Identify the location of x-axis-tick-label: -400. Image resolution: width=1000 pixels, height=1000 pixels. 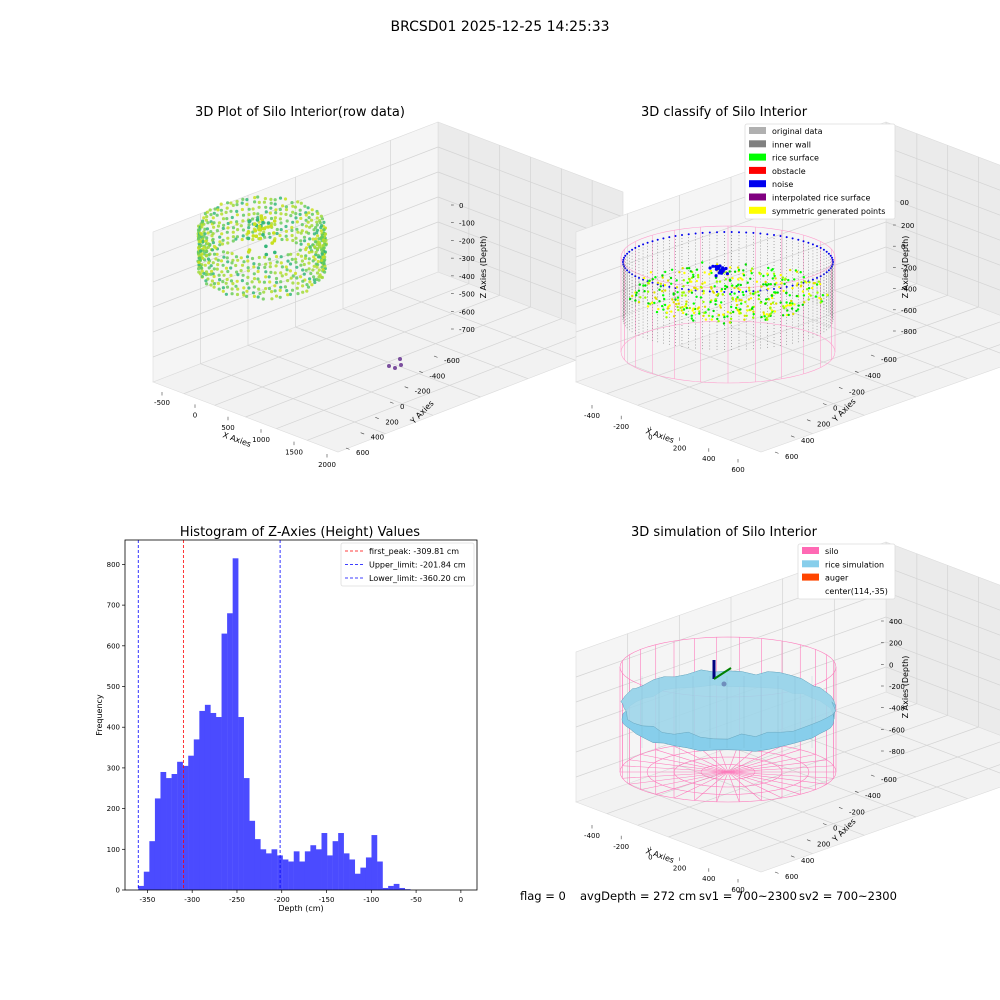
(592, 836).